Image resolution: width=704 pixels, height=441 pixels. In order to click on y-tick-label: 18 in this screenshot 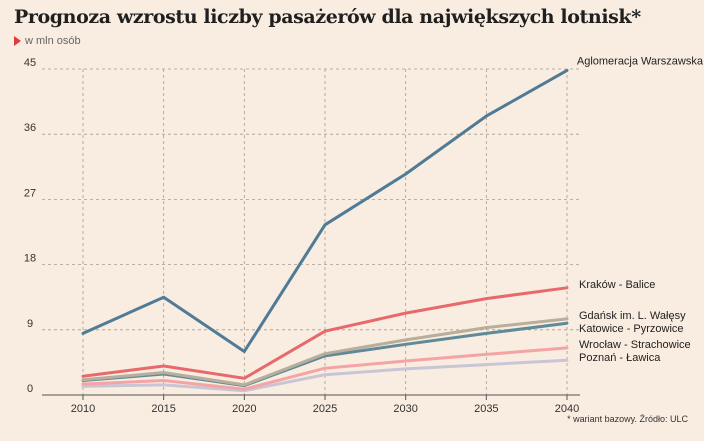, I will do `click(30, 259)`.